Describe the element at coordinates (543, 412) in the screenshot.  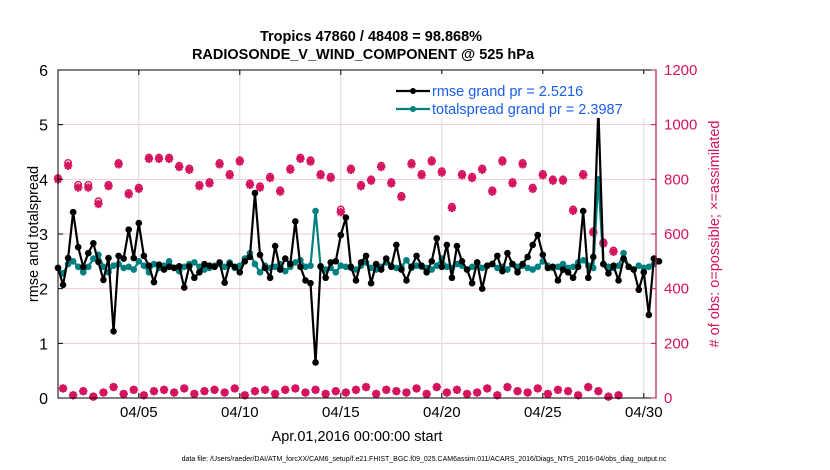
I see `x-tick-label: 04/25` at that location.